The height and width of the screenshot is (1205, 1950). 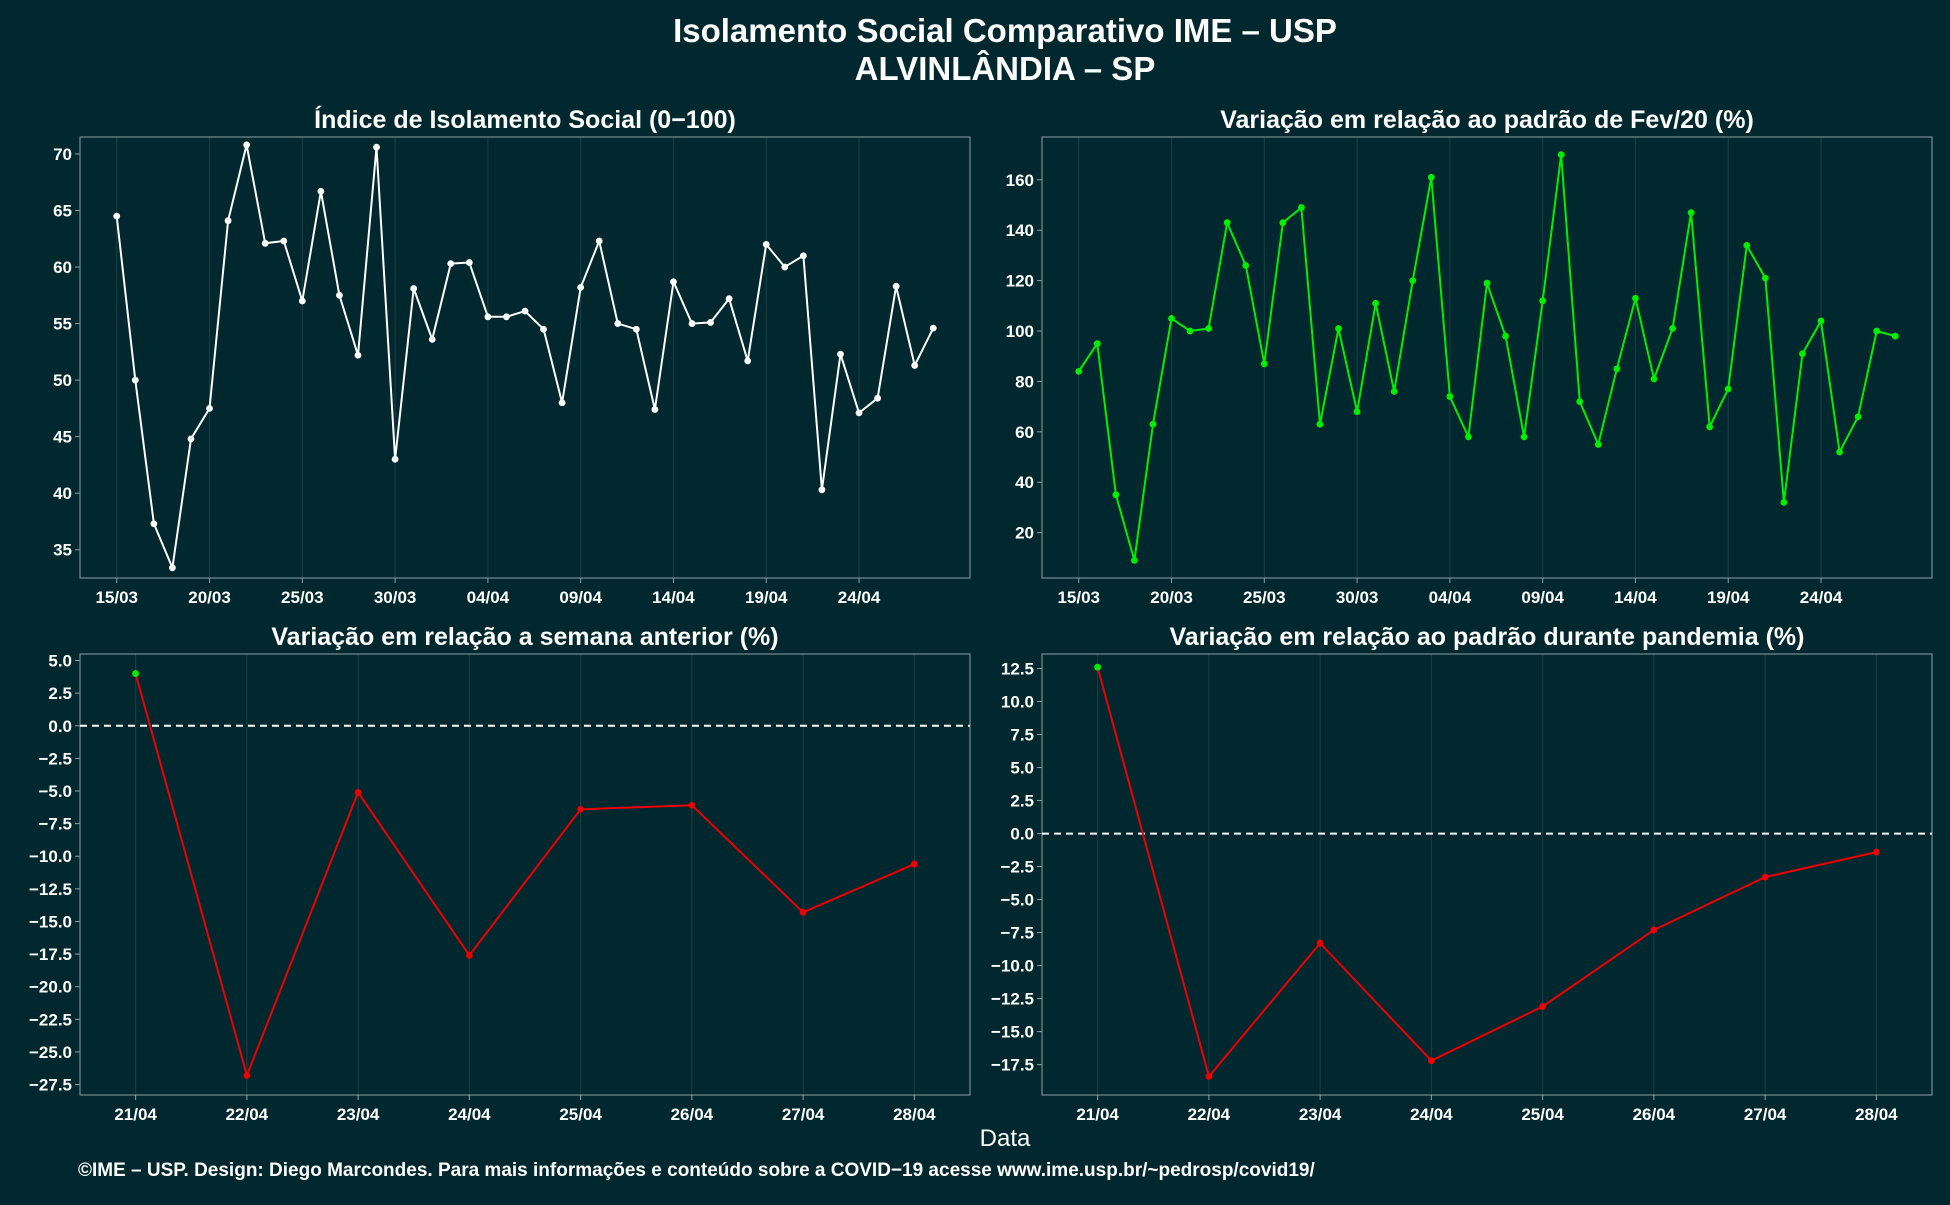 What do you see at coordinates (1017, 669) in the screenshot?
I see `y-tick-label: 12.5` at bounding box center [1017, 669].